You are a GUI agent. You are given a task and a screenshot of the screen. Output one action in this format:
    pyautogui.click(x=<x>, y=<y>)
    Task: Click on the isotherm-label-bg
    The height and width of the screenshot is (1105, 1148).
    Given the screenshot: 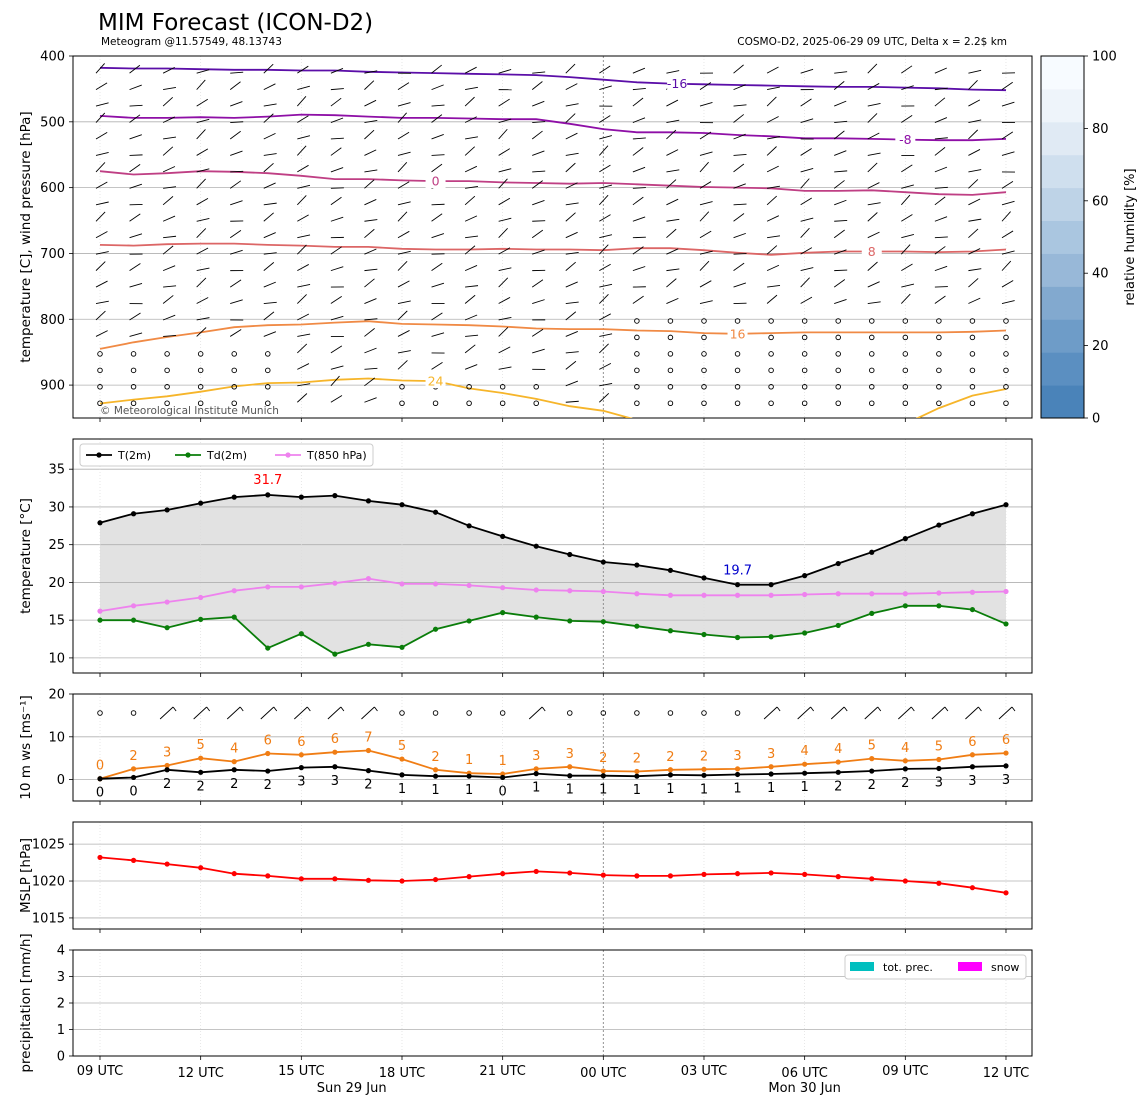 What is the action you would take?
    pyautogui.click(x=435, y=381)
    